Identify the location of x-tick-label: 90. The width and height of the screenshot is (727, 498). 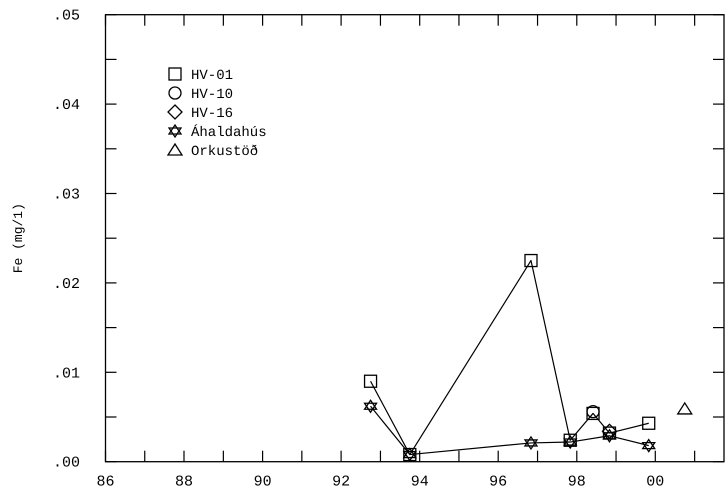
(263, 482).